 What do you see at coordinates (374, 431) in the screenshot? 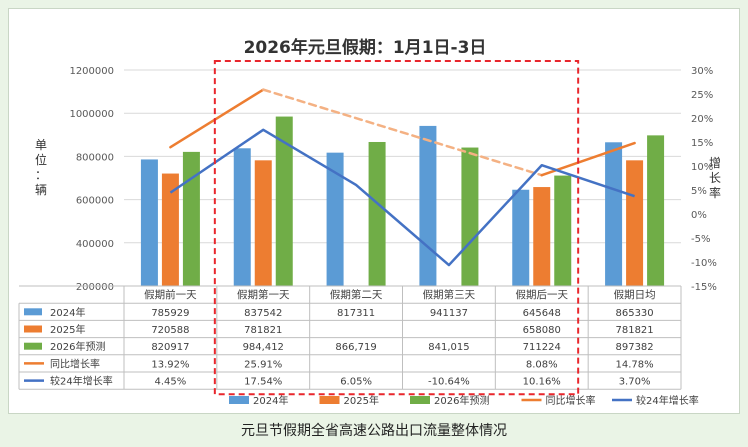
I see `figure-caption: 元旦节假期全省高速公路出口流量整体情况` at bounding box center [374, 431].